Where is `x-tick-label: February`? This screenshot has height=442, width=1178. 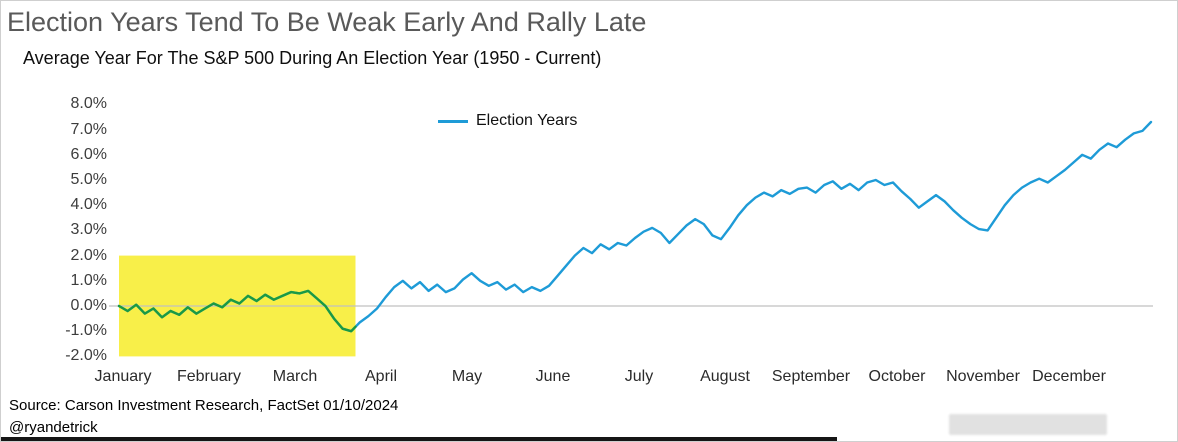 x-tick-label: February is located at coordinates (209, 376).